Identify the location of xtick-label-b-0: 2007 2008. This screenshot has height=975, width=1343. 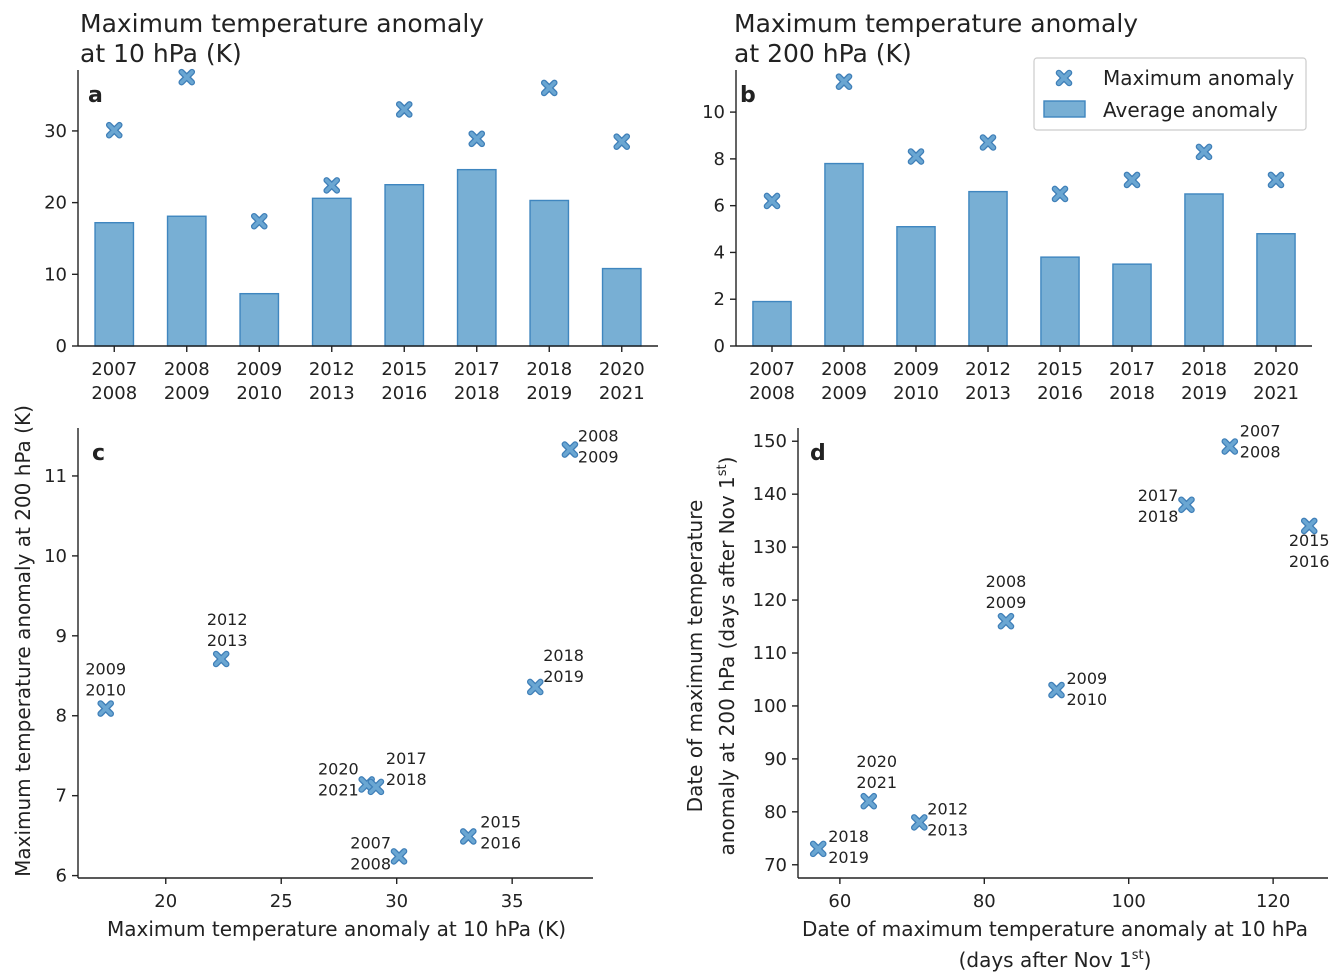
(772, 381).